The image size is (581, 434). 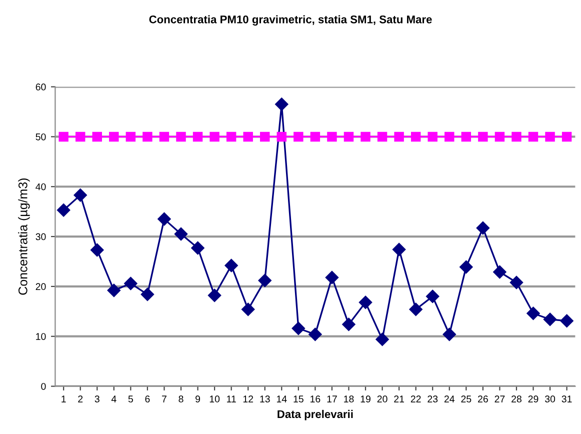 I want to click on x-tick-label: 9, so click(x=198, y=399).